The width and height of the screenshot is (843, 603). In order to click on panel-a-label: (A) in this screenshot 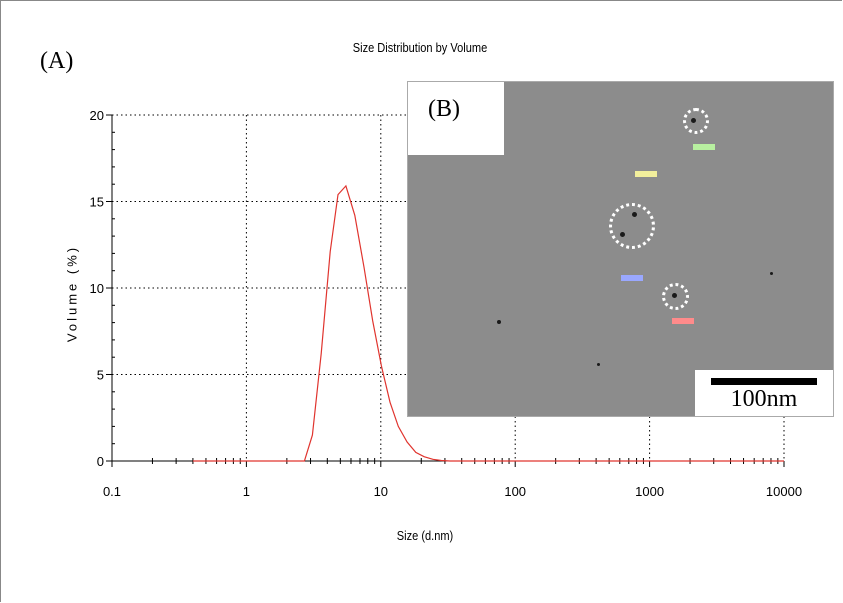, I will do `click(57, 61)`.